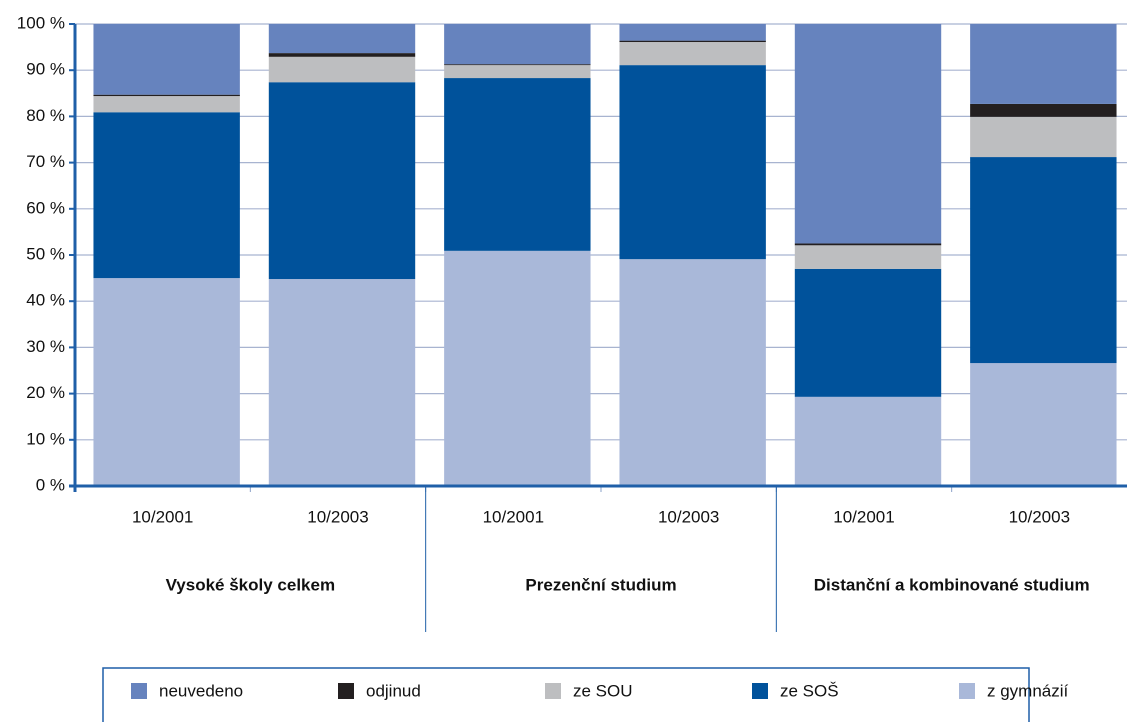  Describe the element at coordinates (45, 346) in the screenshot. I see `y-tick-label: 30 %` at that location.